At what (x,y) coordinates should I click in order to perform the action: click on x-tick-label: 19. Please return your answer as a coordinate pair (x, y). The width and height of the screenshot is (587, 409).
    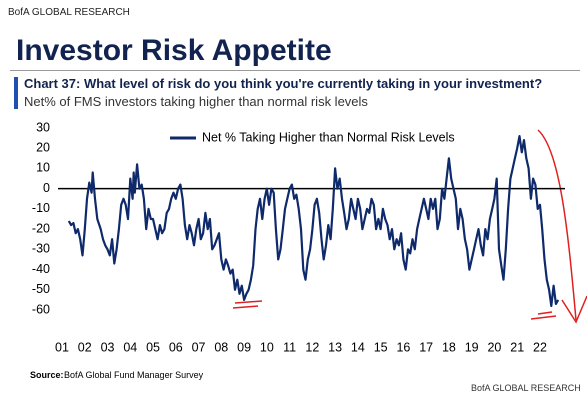
    Looking at the image, I should click on (472, 347).